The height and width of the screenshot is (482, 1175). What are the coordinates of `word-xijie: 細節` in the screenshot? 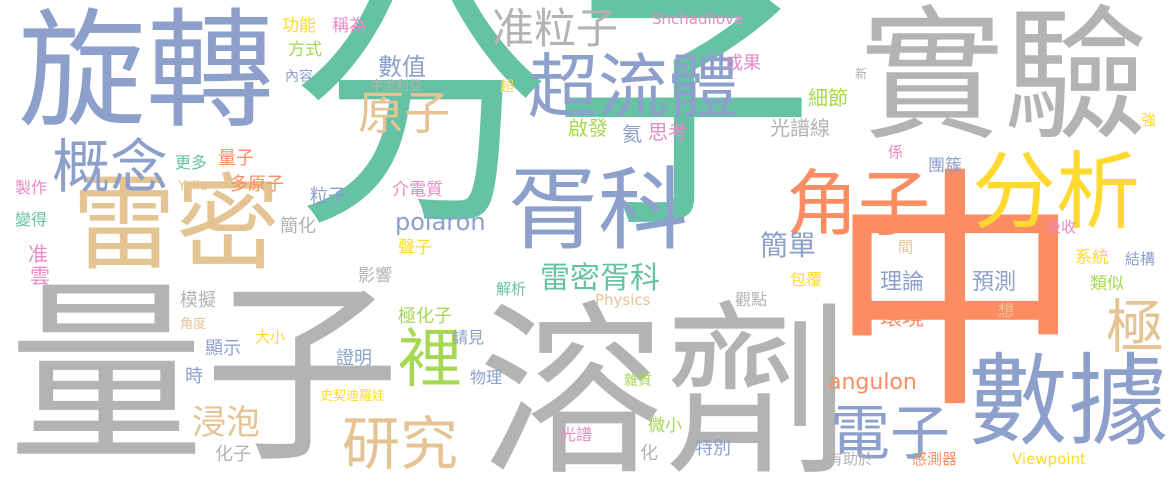 It's located at (828, 98).